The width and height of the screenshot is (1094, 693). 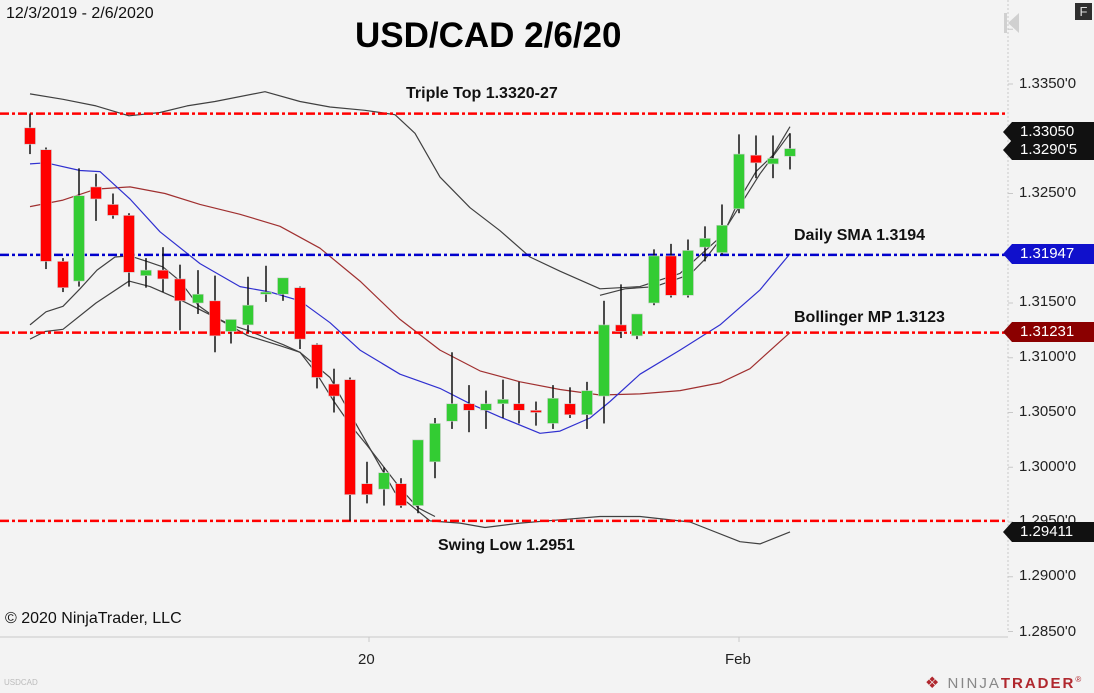 What do you see at coordinates (869, 317) in the screenshot?
I see `bollinger-mp-annotation: Bollinger MP 1.3123` at bounding box center [869, 317].